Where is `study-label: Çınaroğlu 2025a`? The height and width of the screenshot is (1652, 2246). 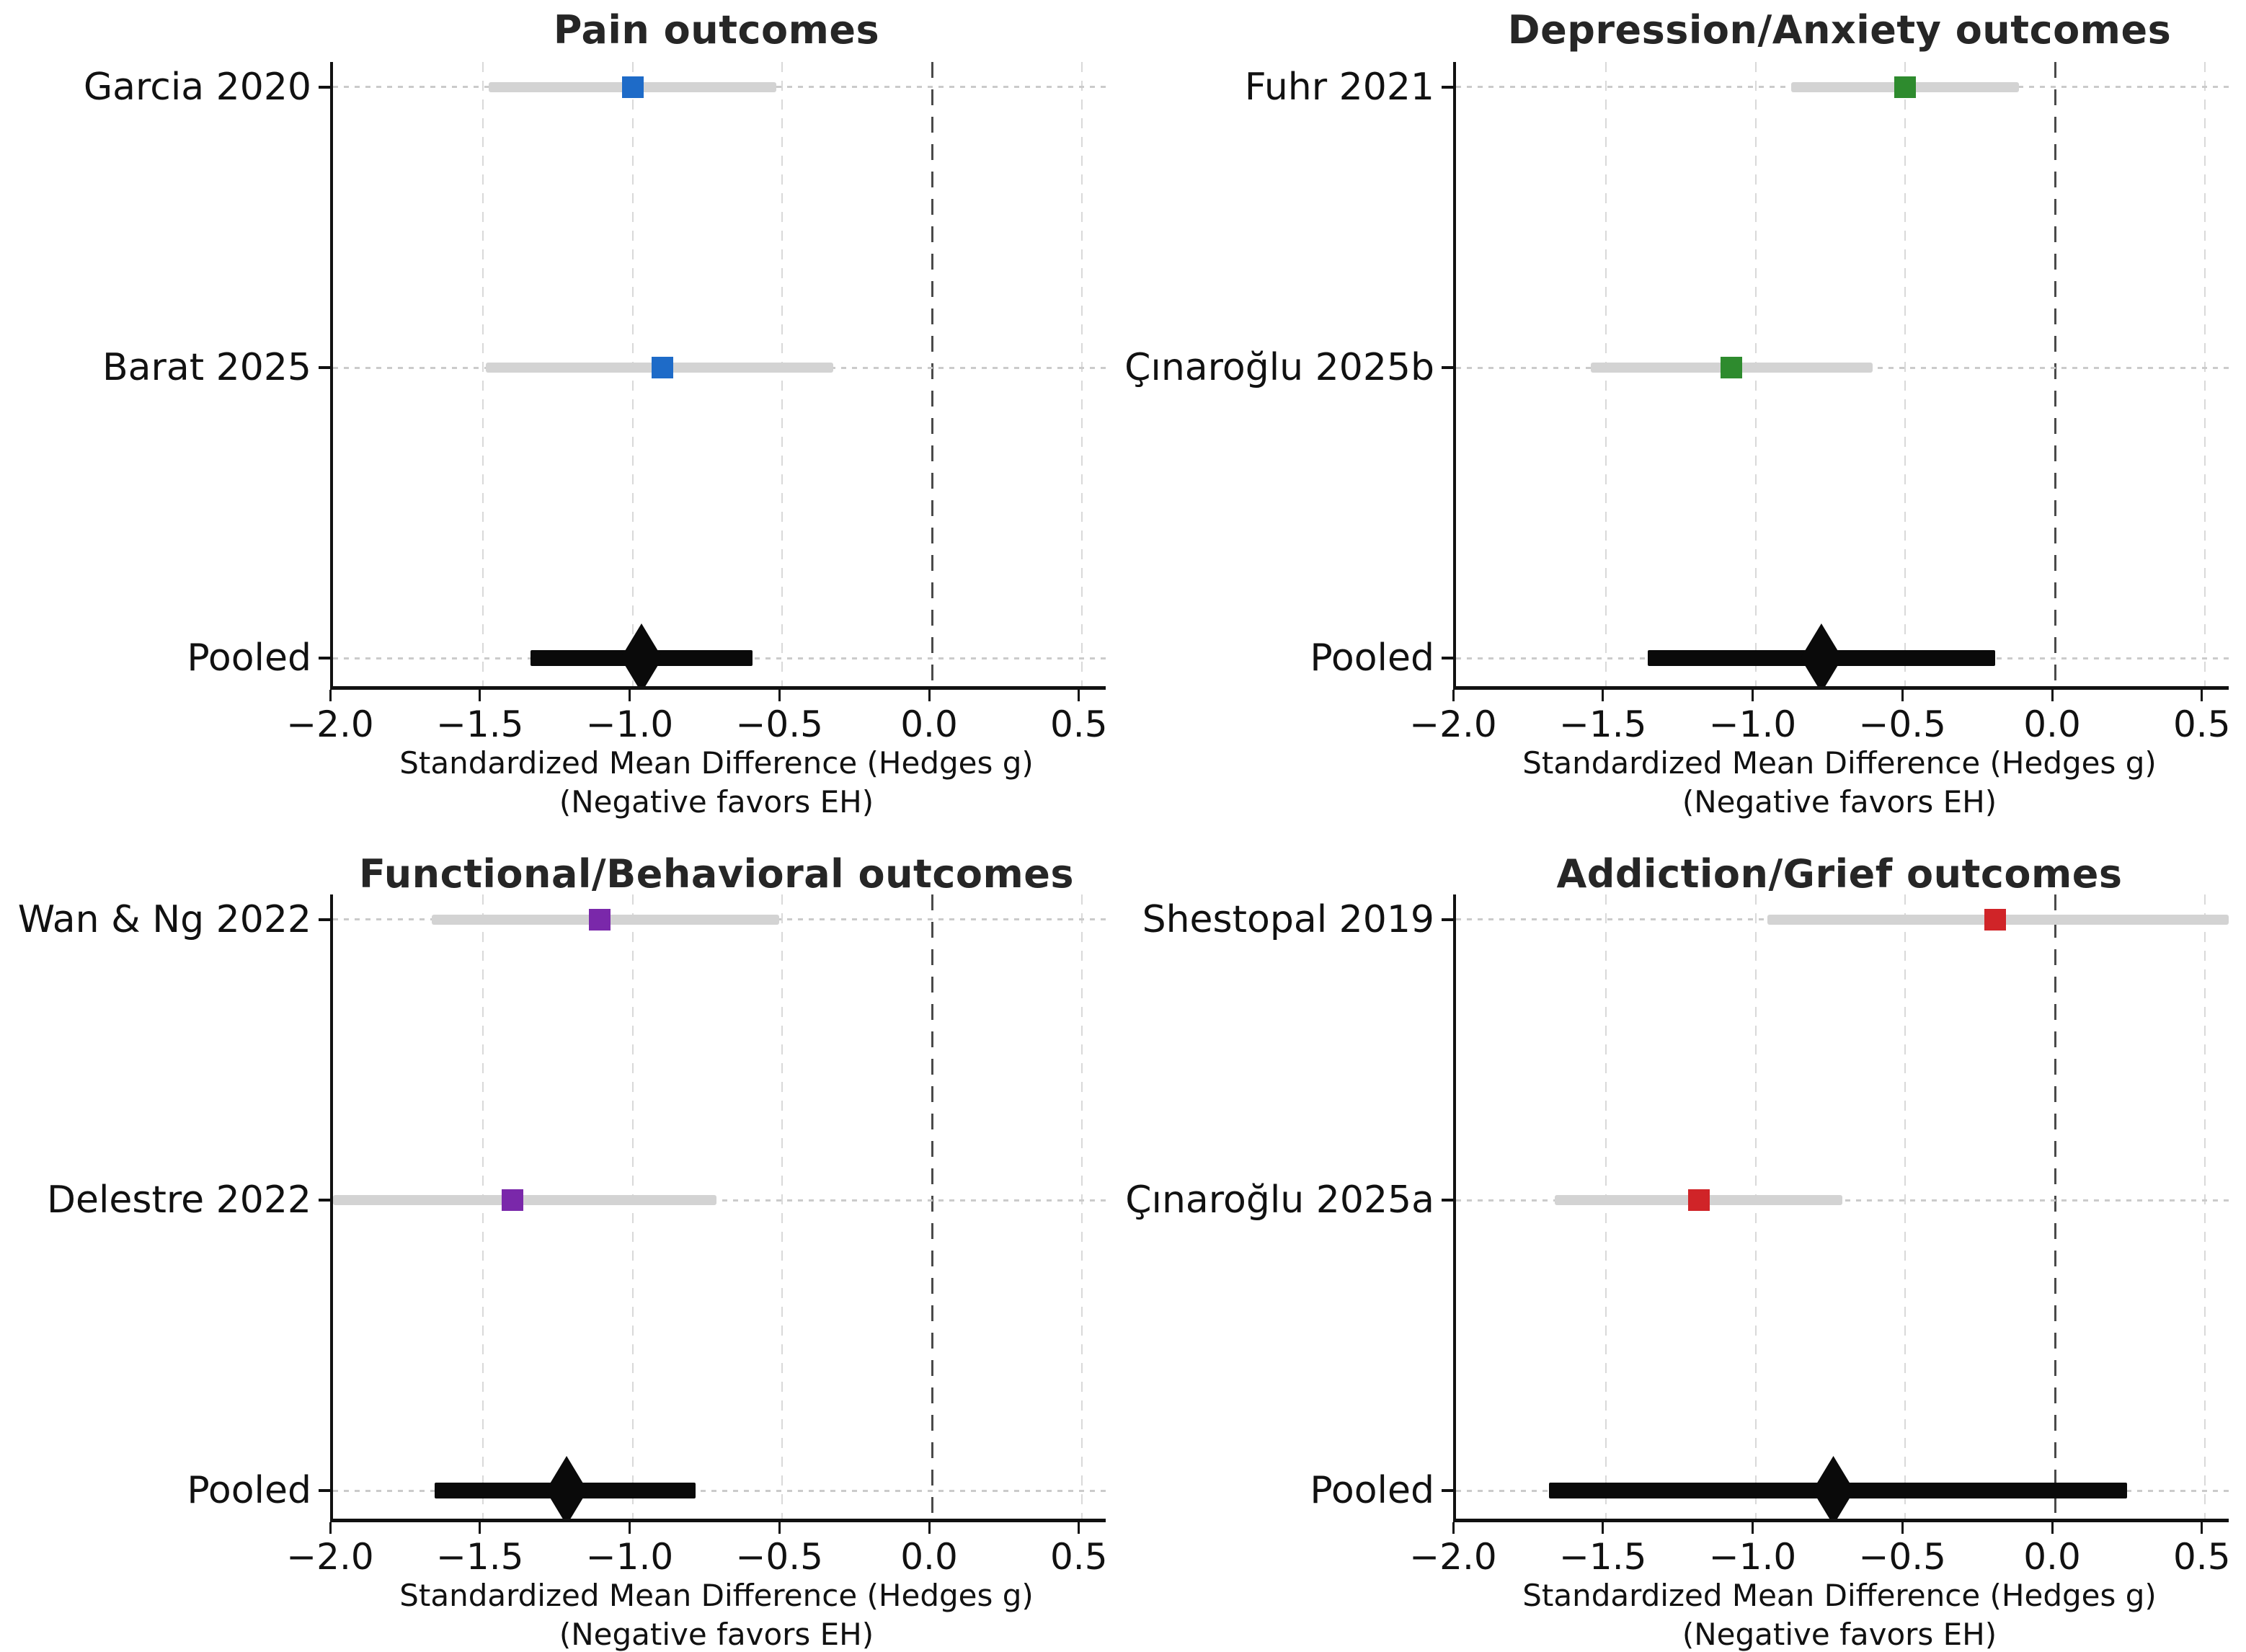 study-label: Çınaroğlu 2025a is located at coordinates (1279, 1200).